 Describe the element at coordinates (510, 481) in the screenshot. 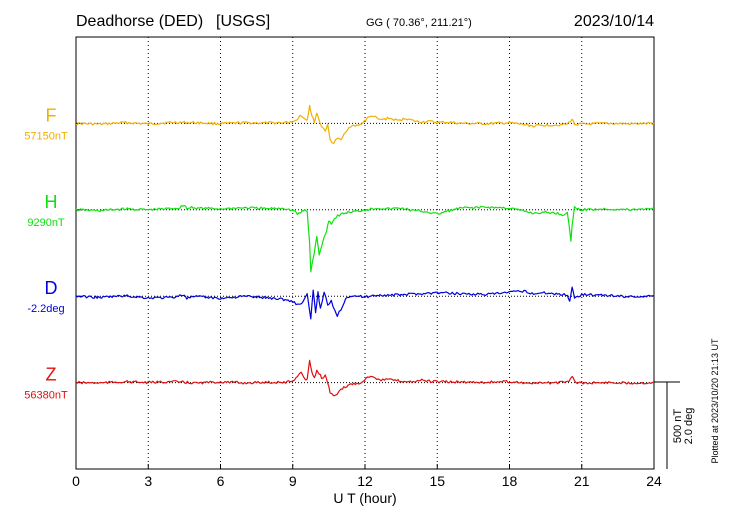

I see `x-tick-label-18: 18` at that location.